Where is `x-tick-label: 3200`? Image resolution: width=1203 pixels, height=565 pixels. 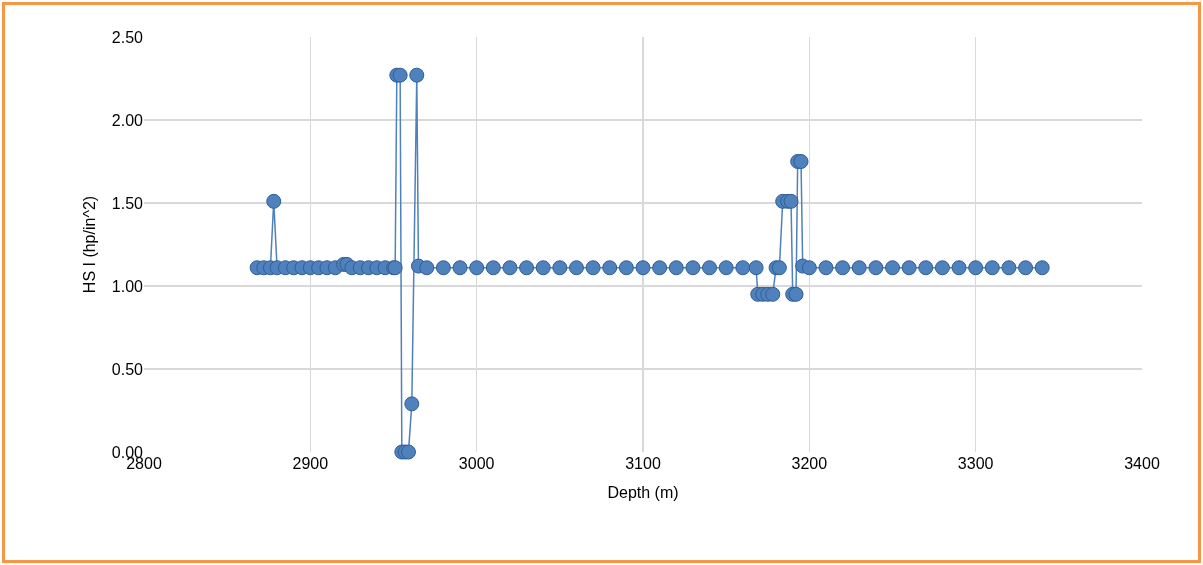 x-tick-label: 3200 is located at coordinates (809, 463).